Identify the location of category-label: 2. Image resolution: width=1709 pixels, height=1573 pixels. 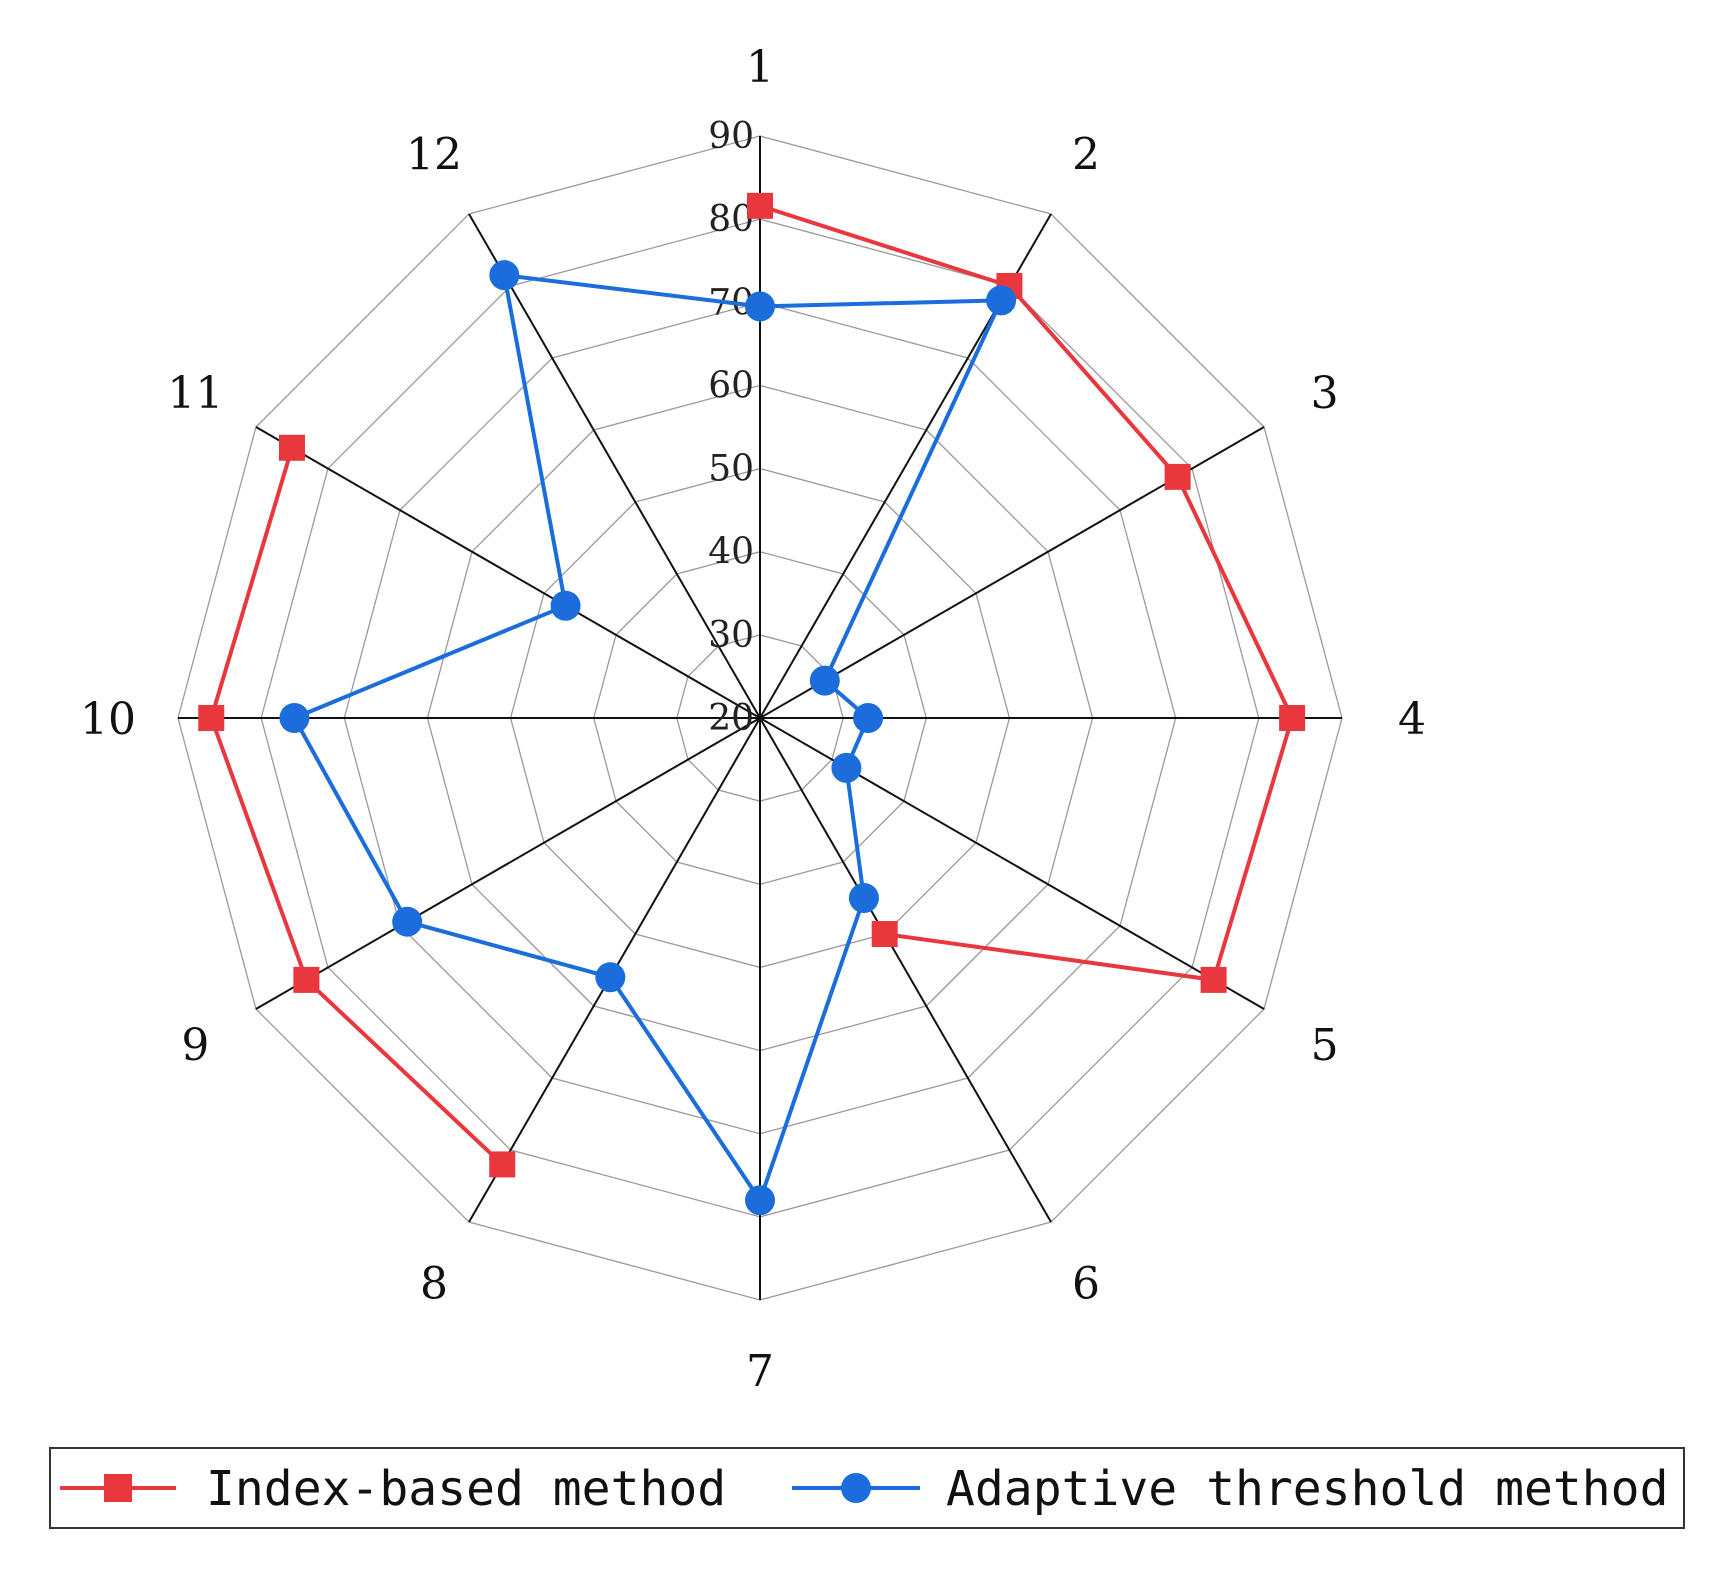
(1086, 154).